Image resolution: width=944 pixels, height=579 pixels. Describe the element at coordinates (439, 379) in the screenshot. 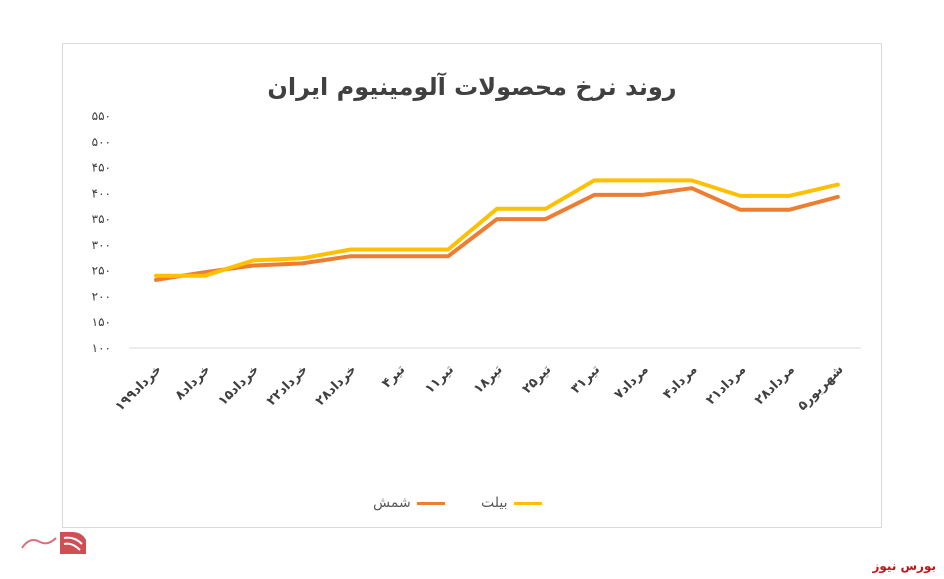

I see `x-tick-label: ۱۱تیر` at that location.